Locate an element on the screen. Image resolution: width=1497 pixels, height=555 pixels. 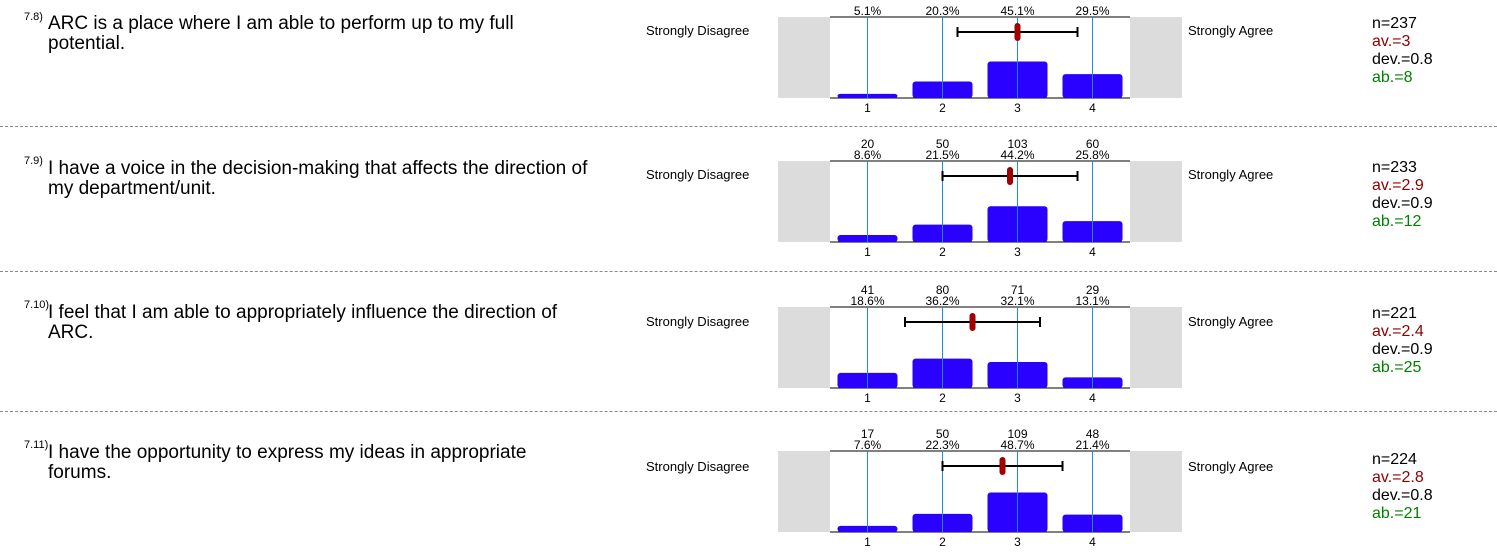
percent-label: 22.3% is located at coordinates (942, 445).